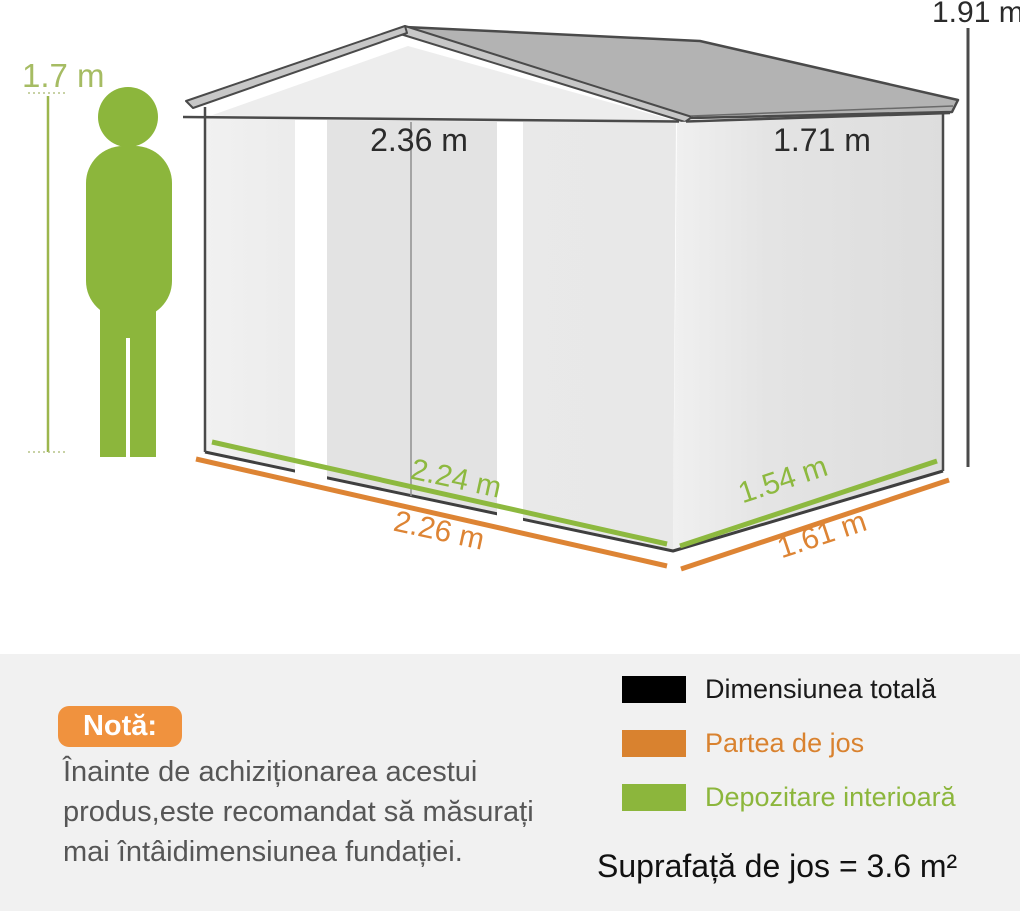  What do you see at coordinates (63, 75) in the screenshot?
I see `person-height-label: 1.7 m` at bounding box center [63, 75].